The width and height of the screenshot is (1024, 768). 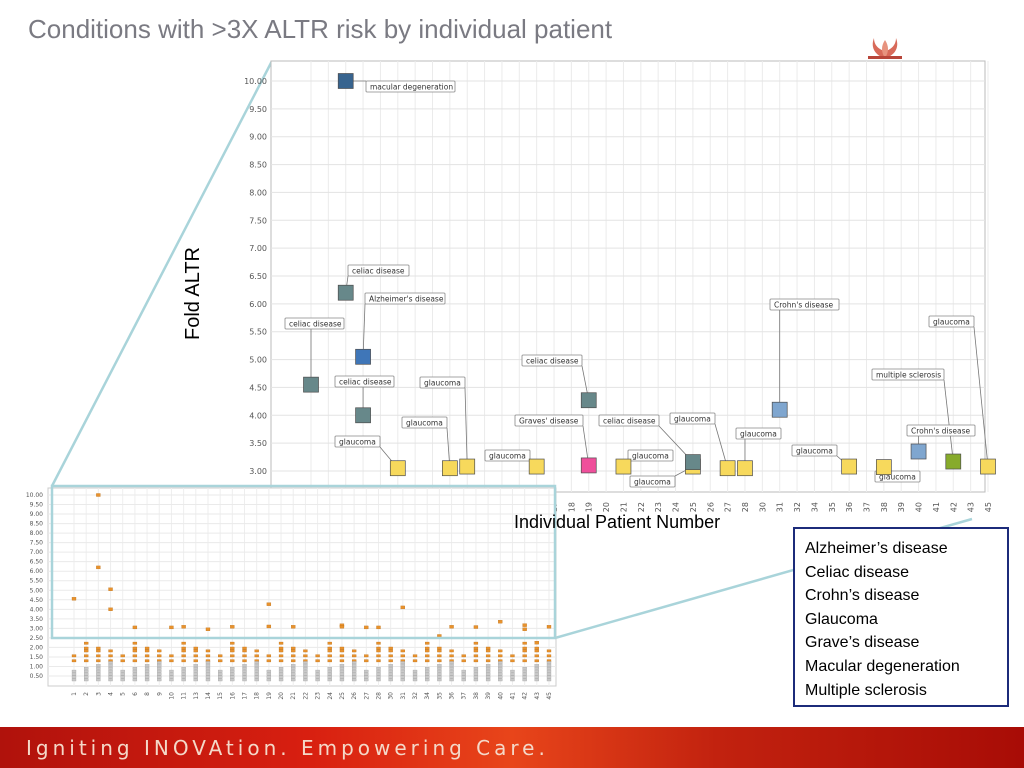 What do you see at coordinates (357, 442) in the screenshot?
I see `annotation-label: glaucoma` at bounding box center [357, 442].